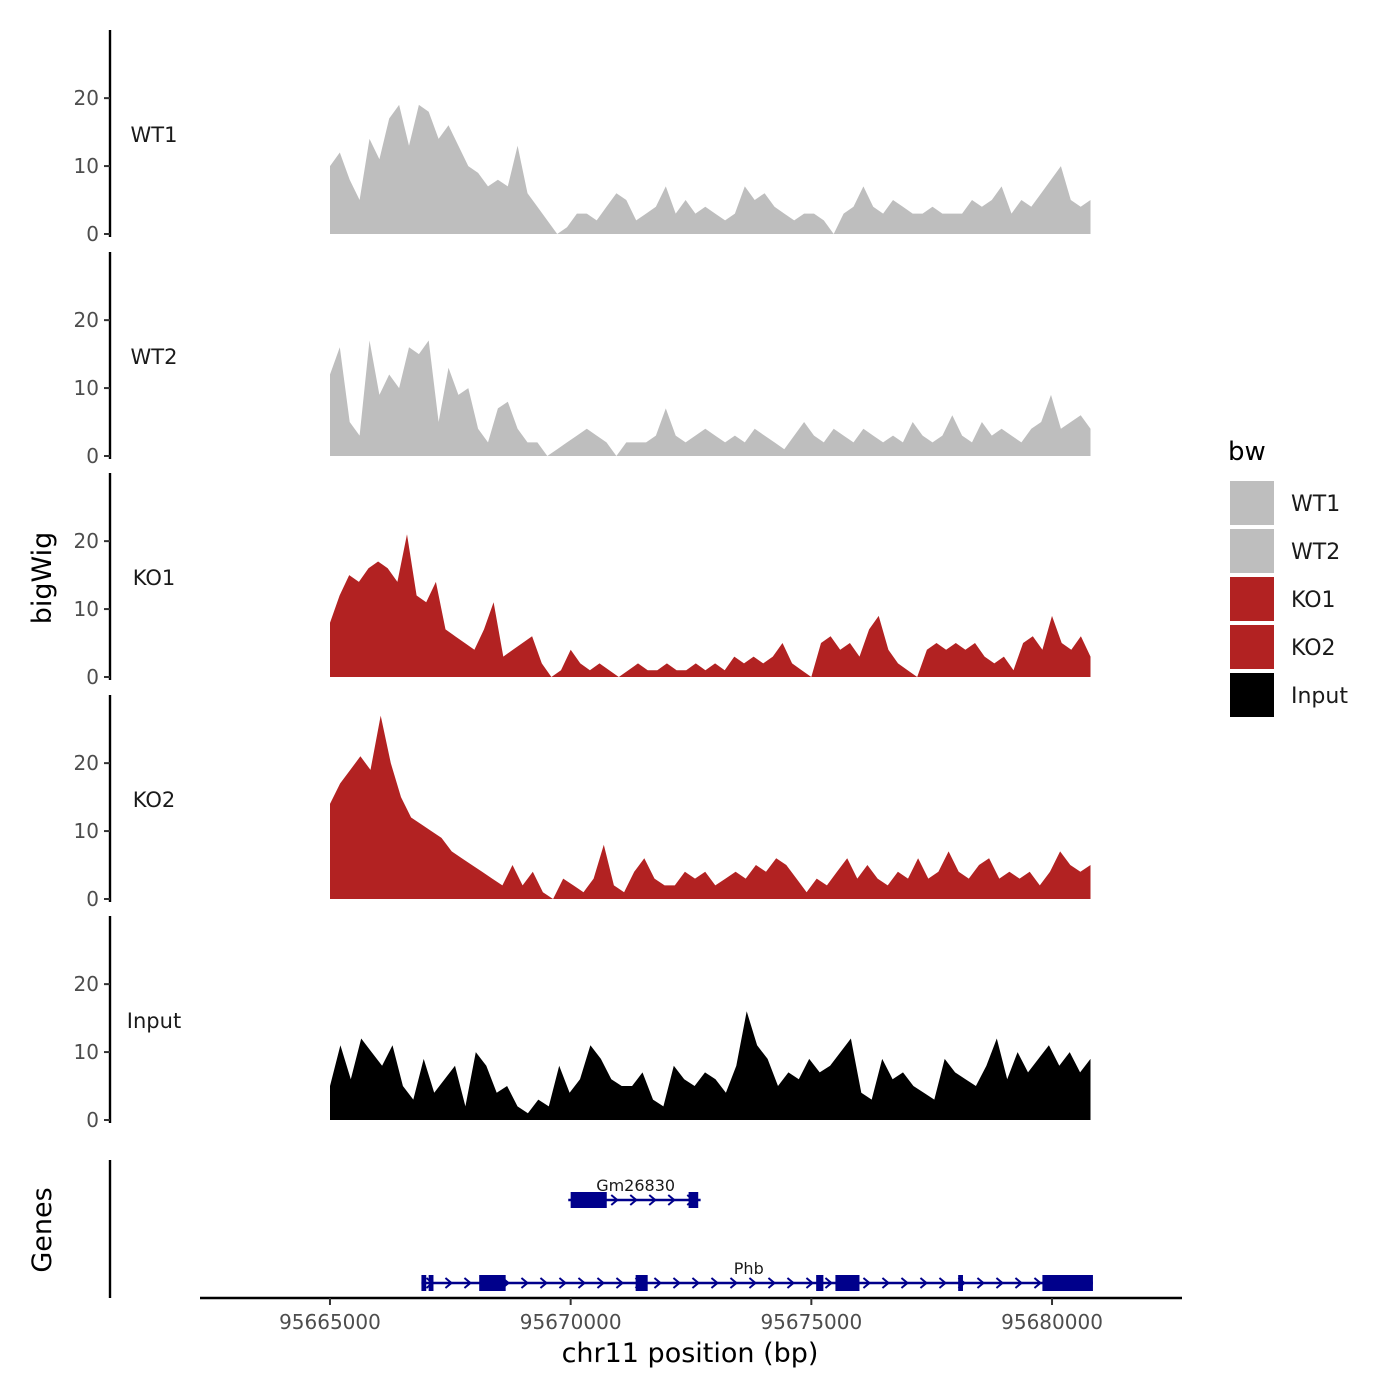 The height and width of the screenshot is (1400, 1400). I want to click on legend-key-wt2, so click(1252, 551).